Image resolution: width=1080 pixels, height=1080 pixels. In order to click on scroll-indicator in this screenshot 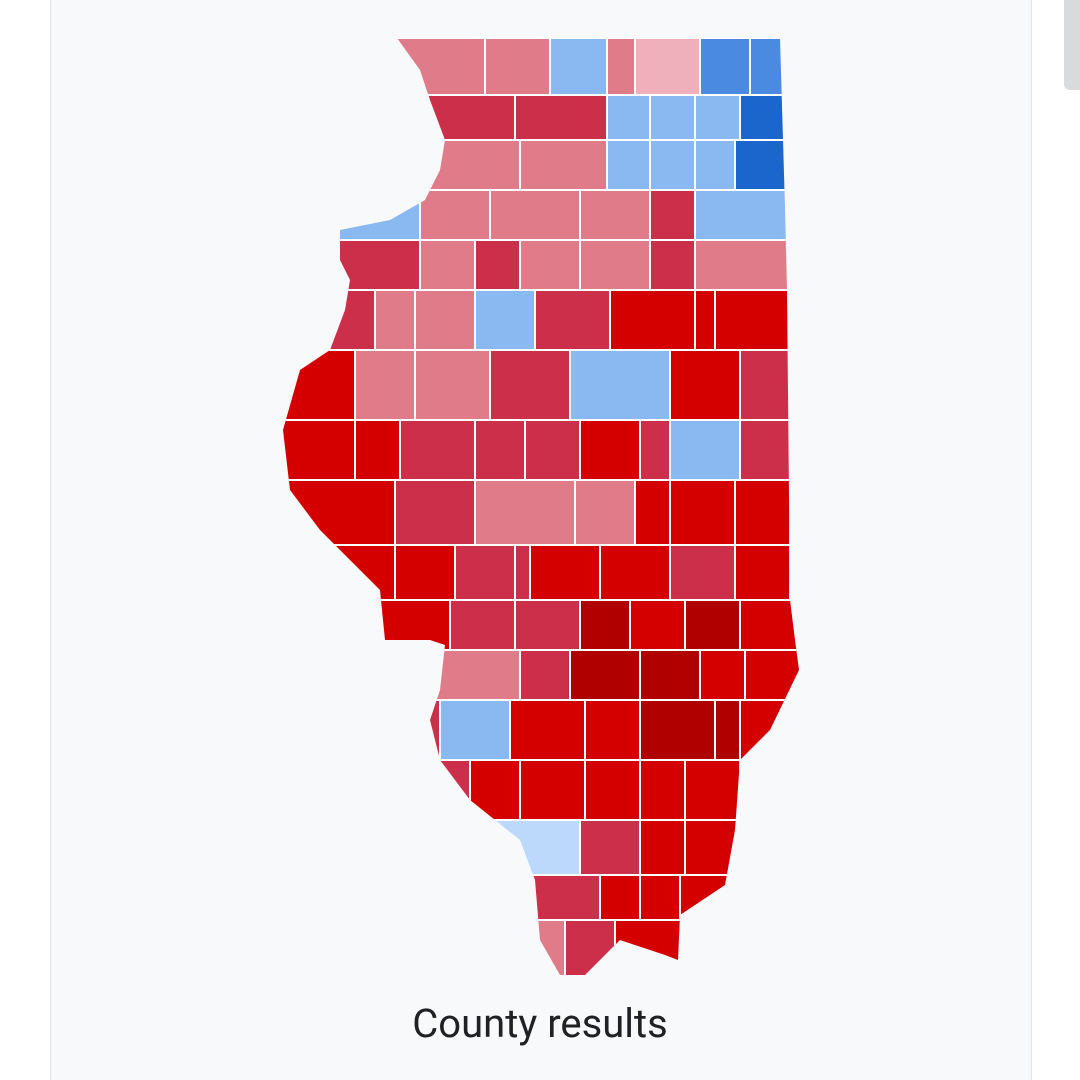, I will do `click(1072, 45)`.